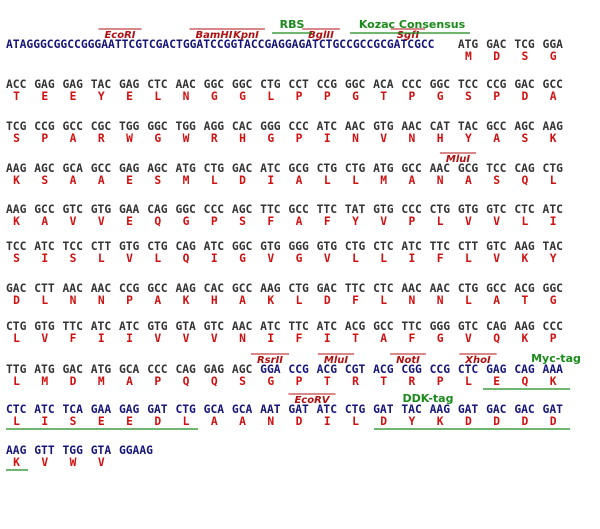  Describe the element at coordinates (73, 462) in the screenshot. I see `amino-acid: W` at that location.